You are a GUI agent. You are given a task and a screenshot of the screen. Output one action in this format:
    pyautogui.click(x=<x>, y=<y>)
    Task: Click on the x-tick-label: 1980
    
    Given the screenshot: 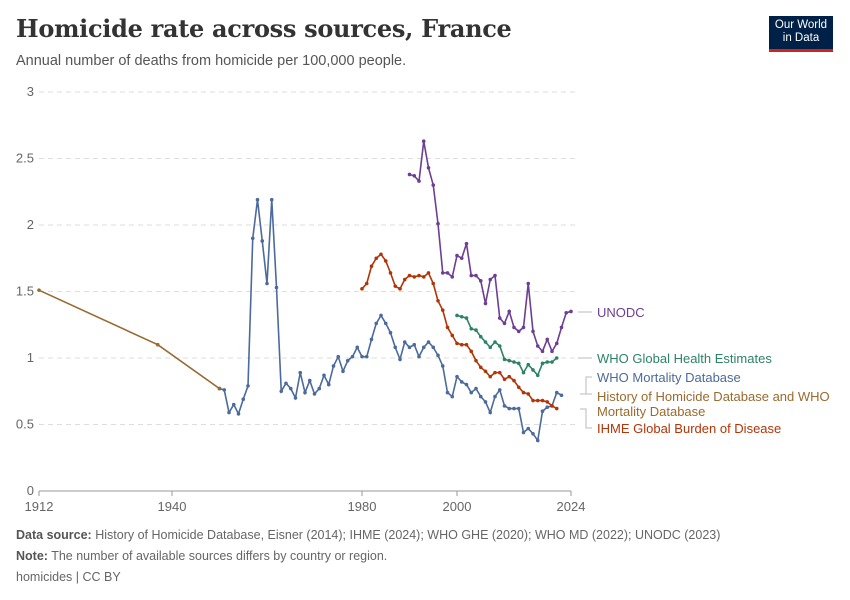 What is the action you would take?
    pyautogui.click(x=362, y=506)
    